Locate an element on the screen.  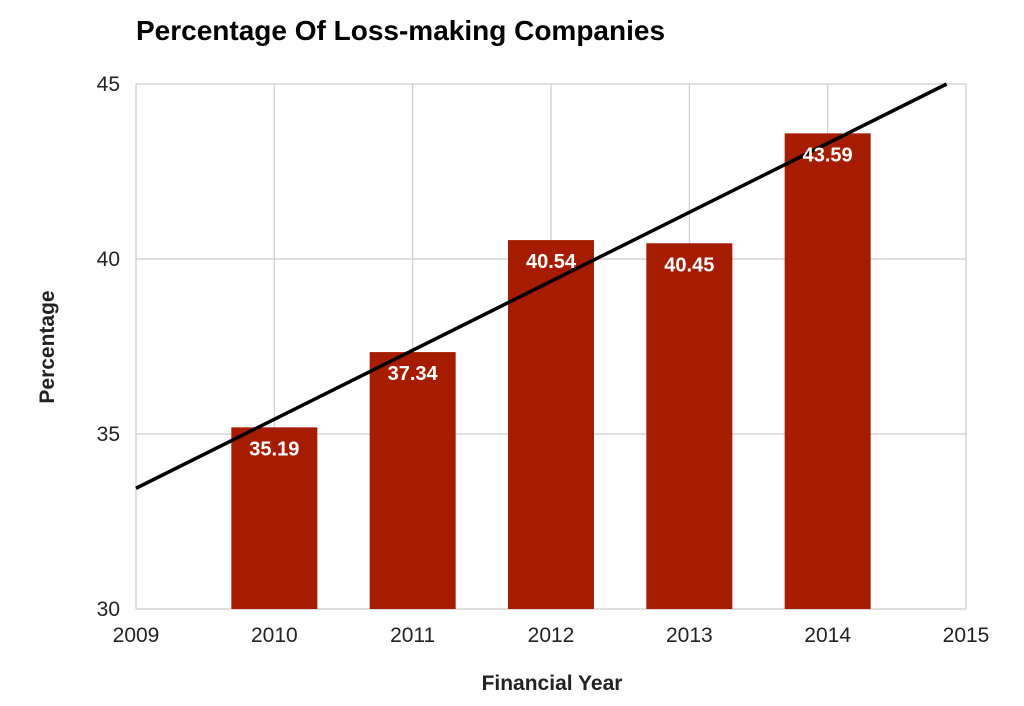
bar-2011 is located at coordinates (412, 480).